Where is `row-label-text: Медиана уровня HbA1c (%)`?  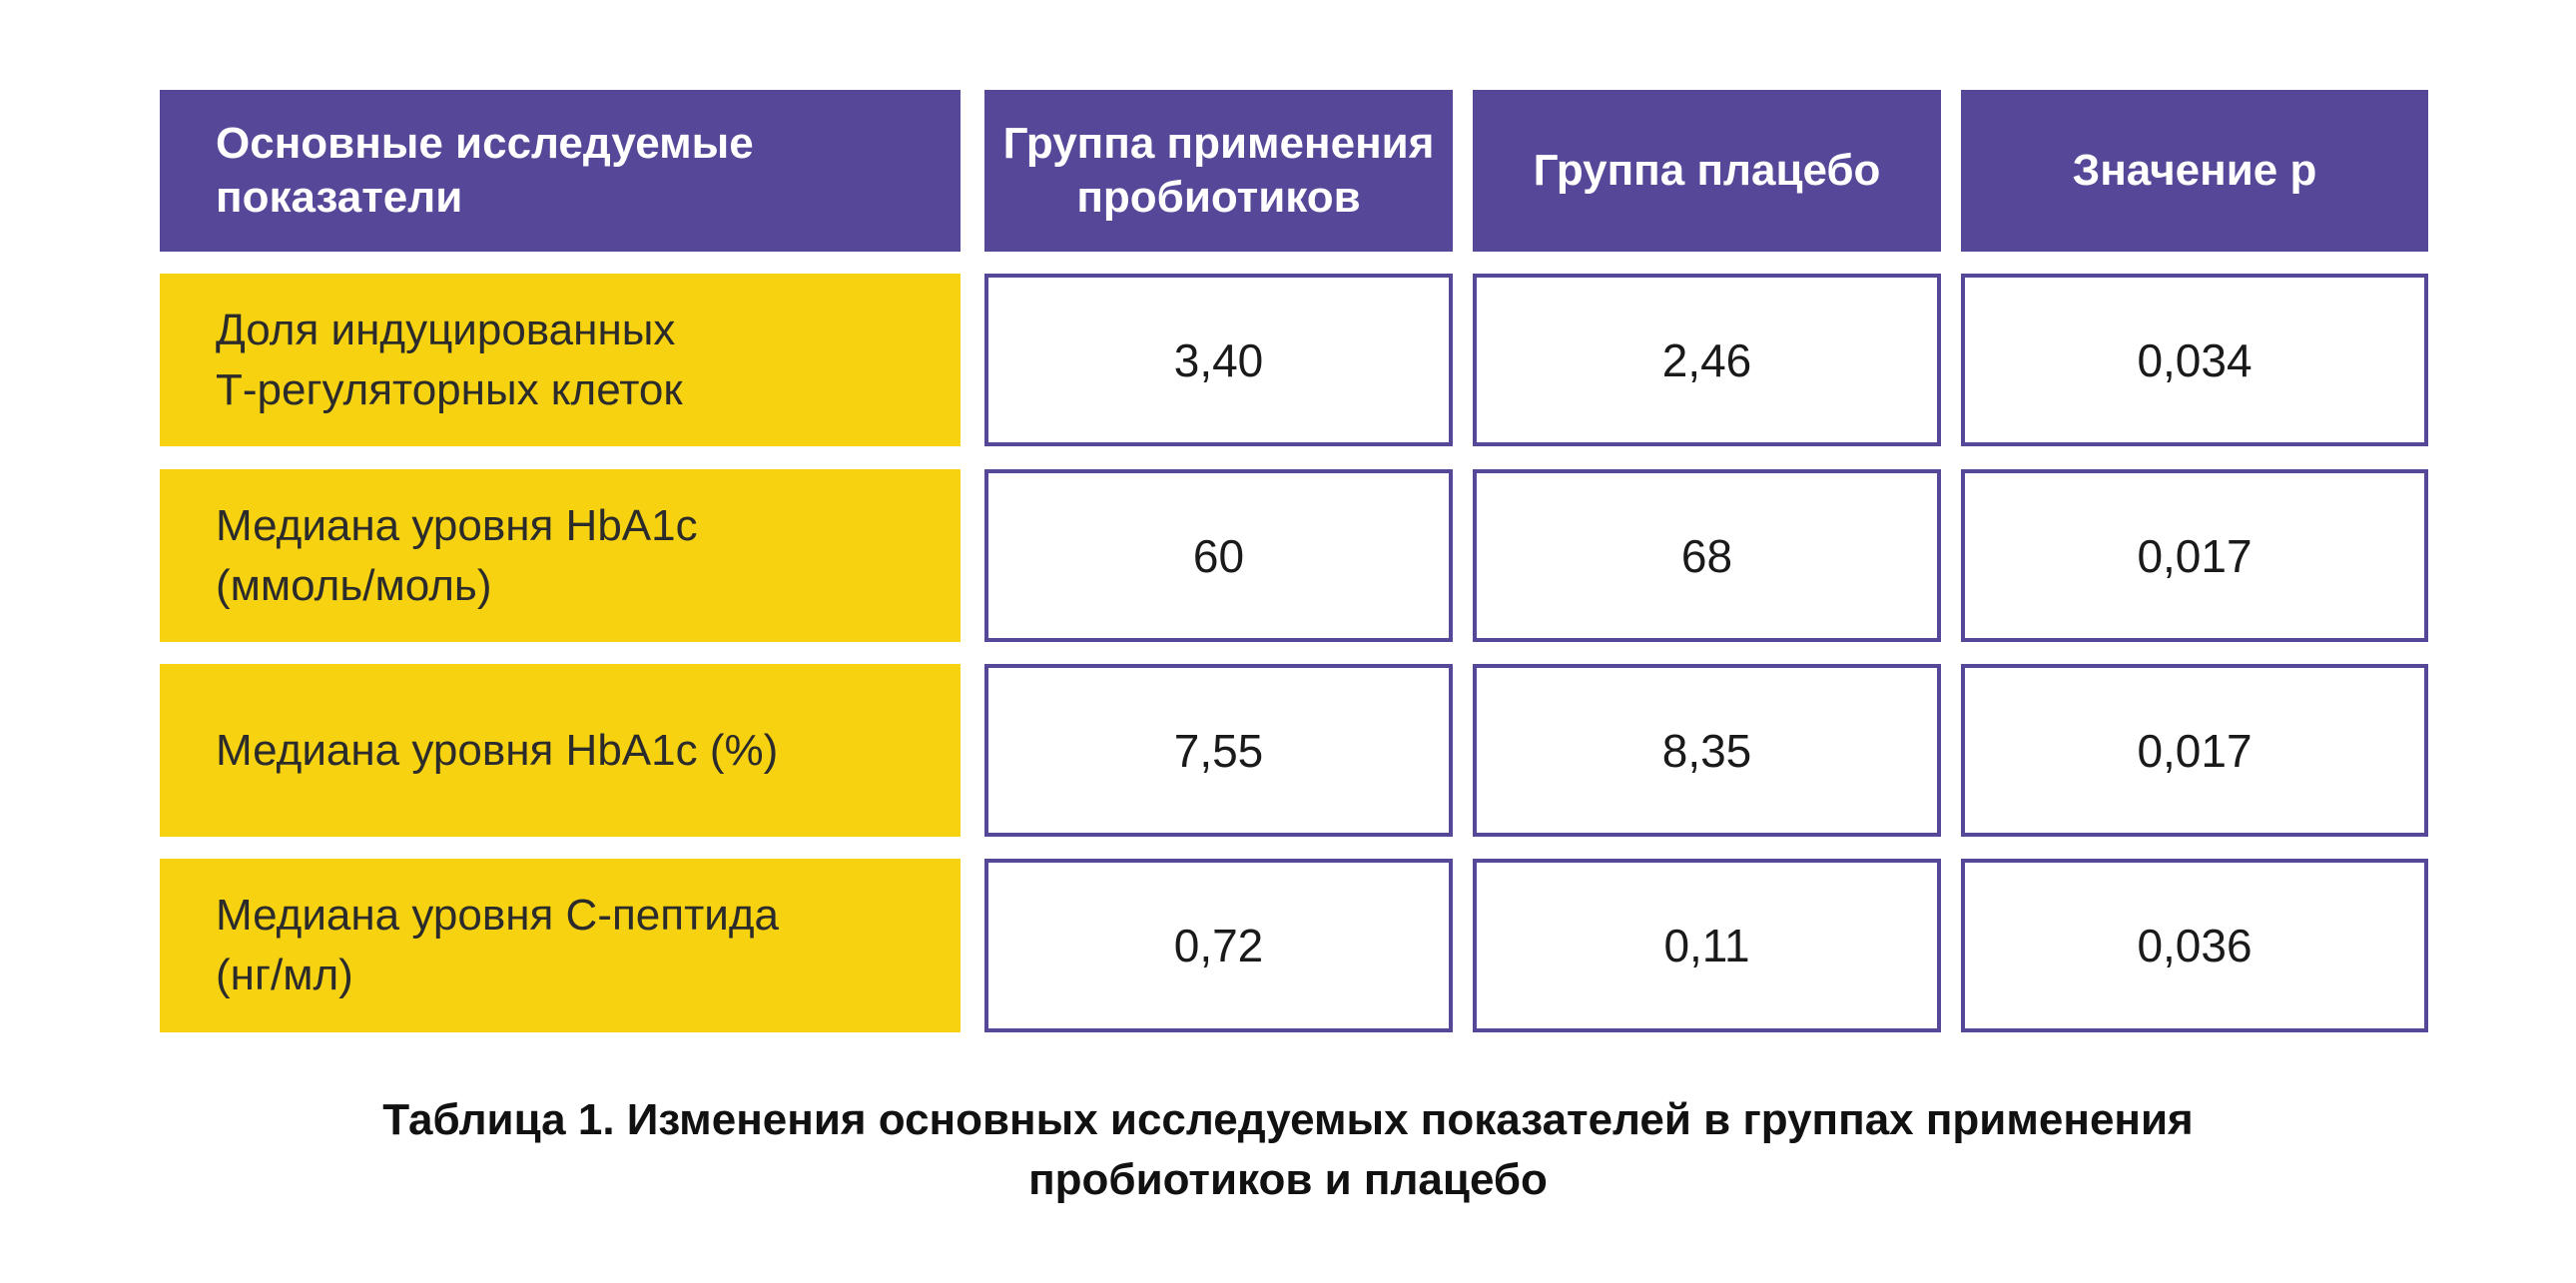 row-label-text: Медиана уровня HbA1c (%) is located at coordinates (497, 750).